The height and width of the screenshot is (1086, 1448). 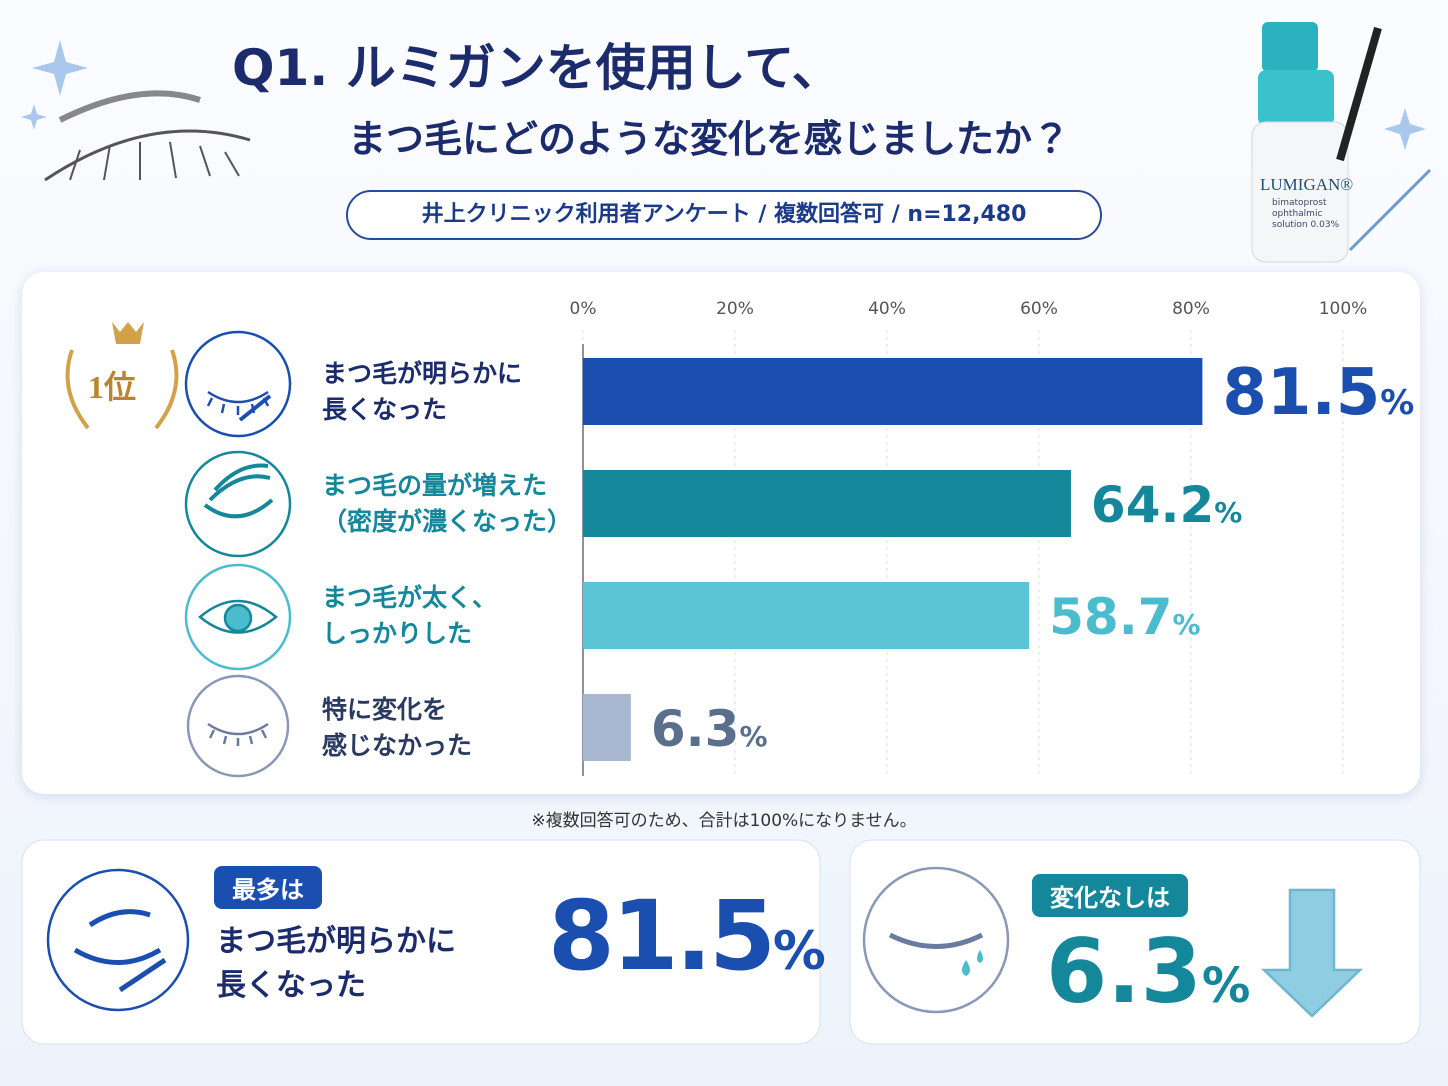 I want to click on summary-badge: 変化なしは, so click(x=1110, y=895).